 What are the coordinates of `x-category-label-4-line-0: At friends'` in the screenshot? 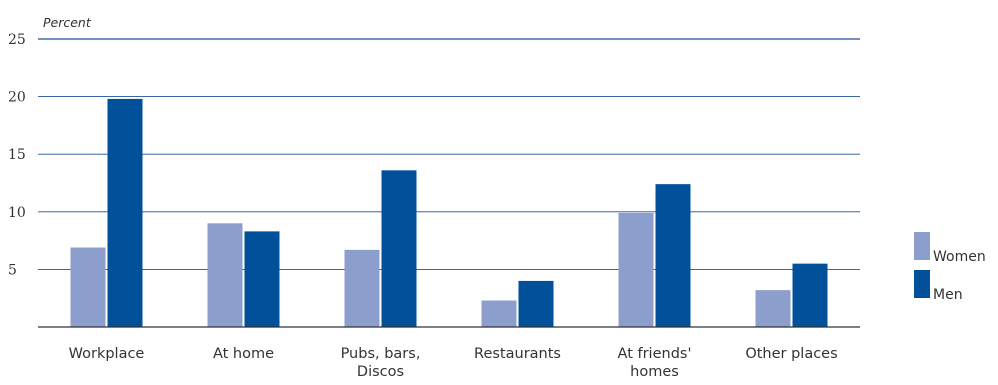 It's located at (655, 354).